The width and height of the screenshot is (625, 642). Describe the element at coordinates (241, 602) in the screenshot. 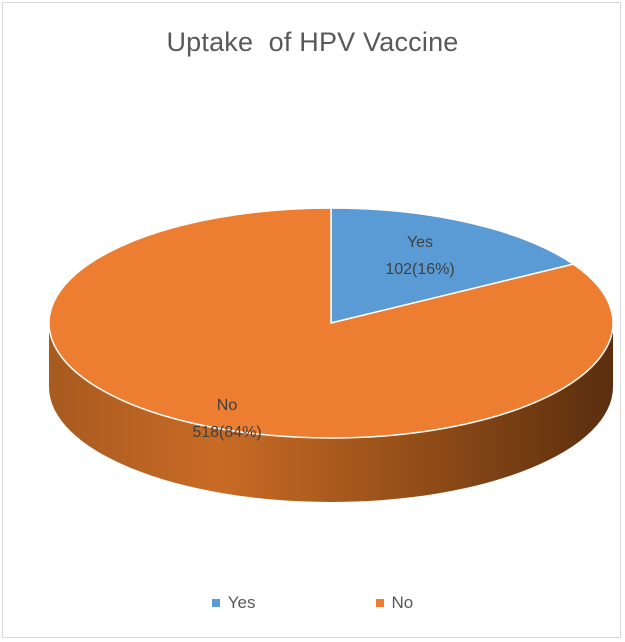

I see `legend-label-yes: Yes` at that location.